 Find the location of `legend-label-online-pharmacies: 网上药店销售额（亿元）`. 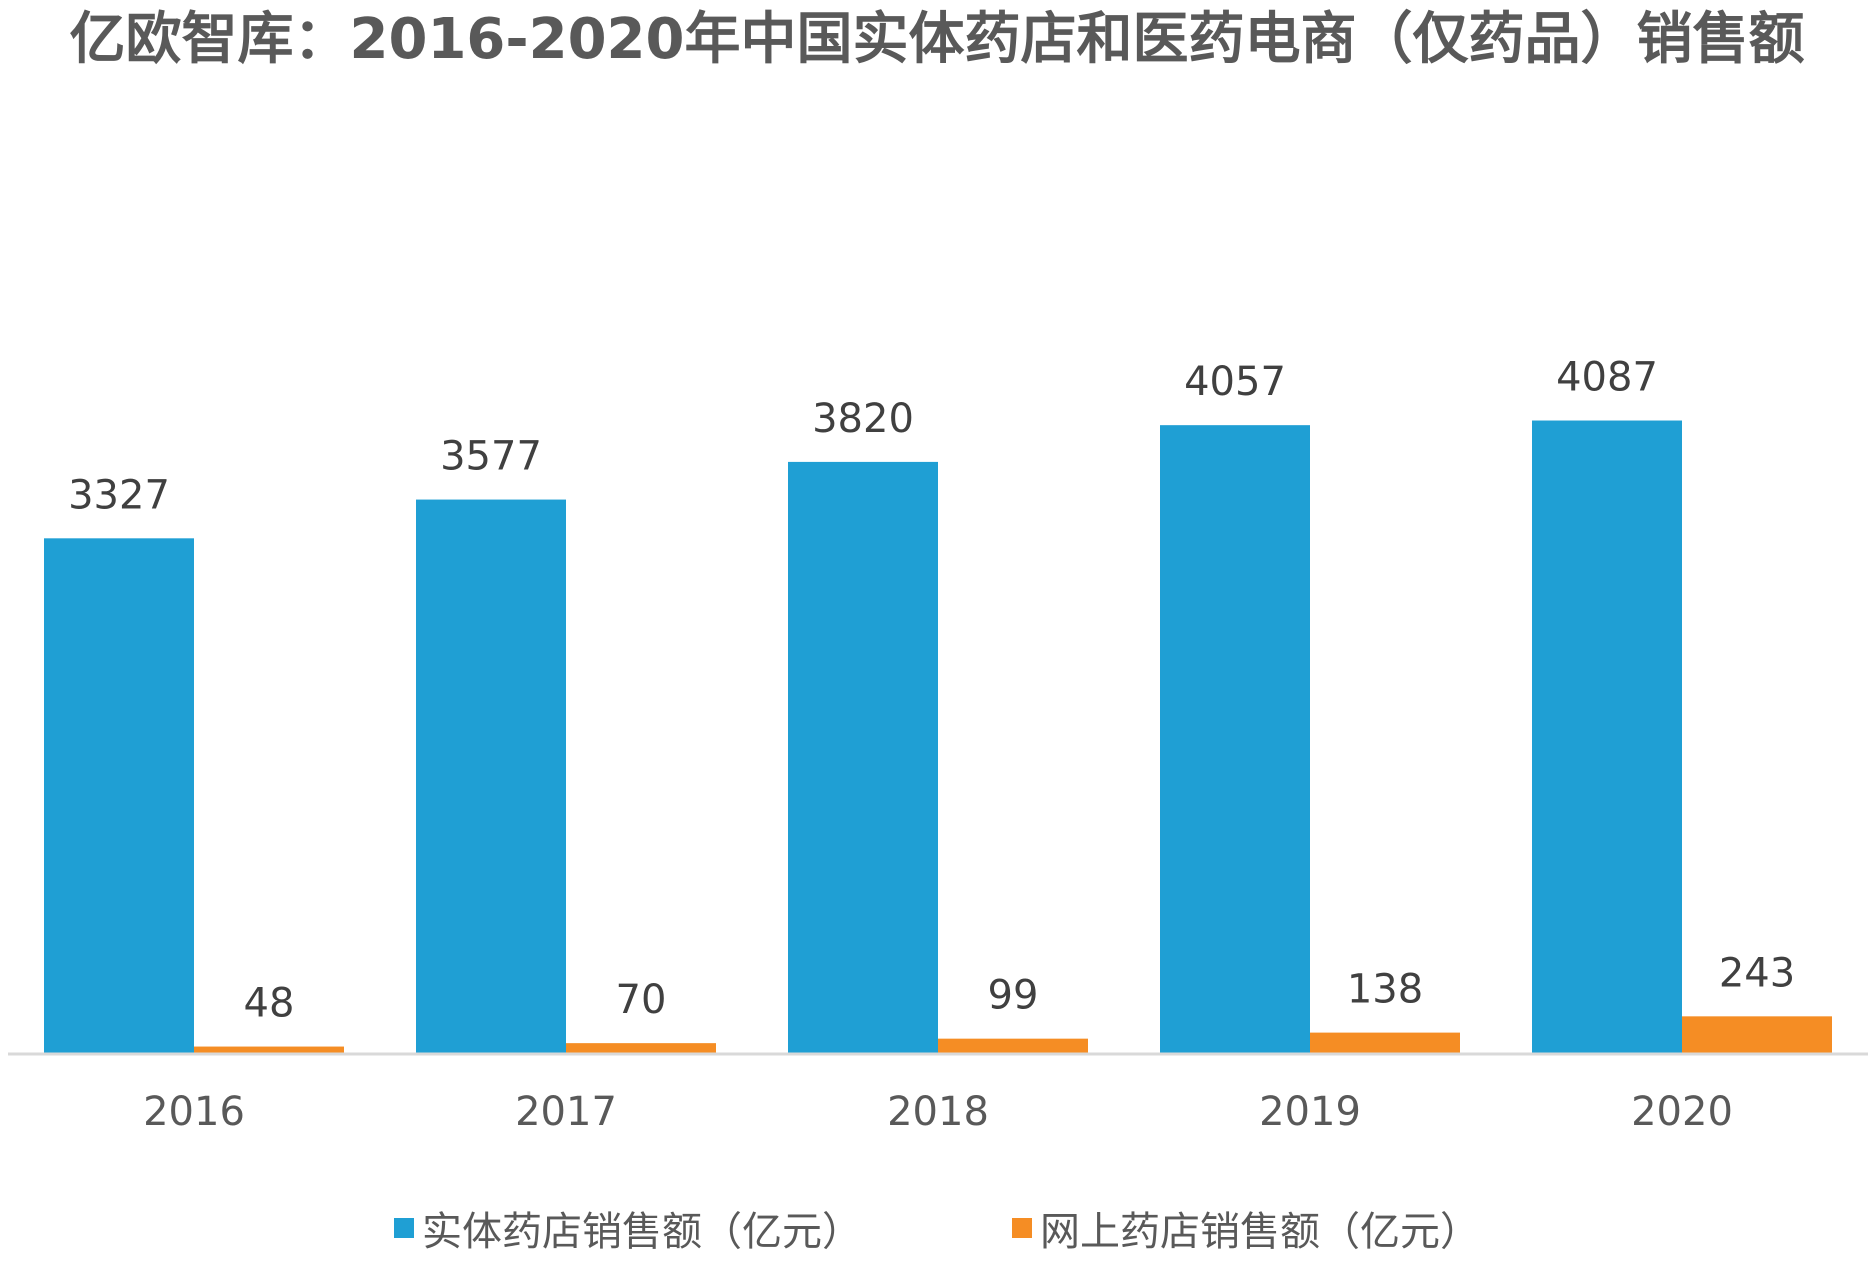

legend-label-online-pharmacies: 网上药店销售额（亿元） is located at coordinates (1260, 1232).